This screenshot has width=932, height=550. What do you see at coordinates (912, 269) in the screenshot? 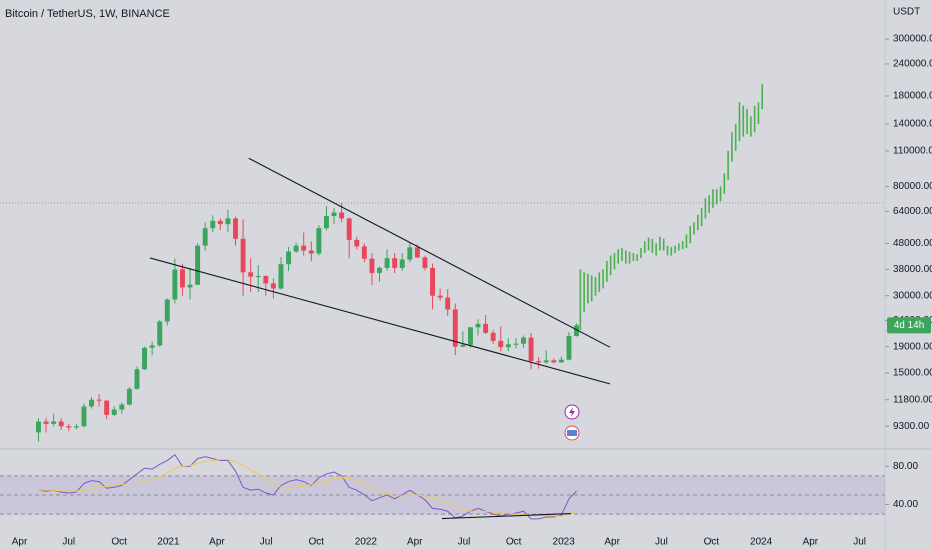
I see `y-tick-label: 38000.00` at bounding box center [912, 269].